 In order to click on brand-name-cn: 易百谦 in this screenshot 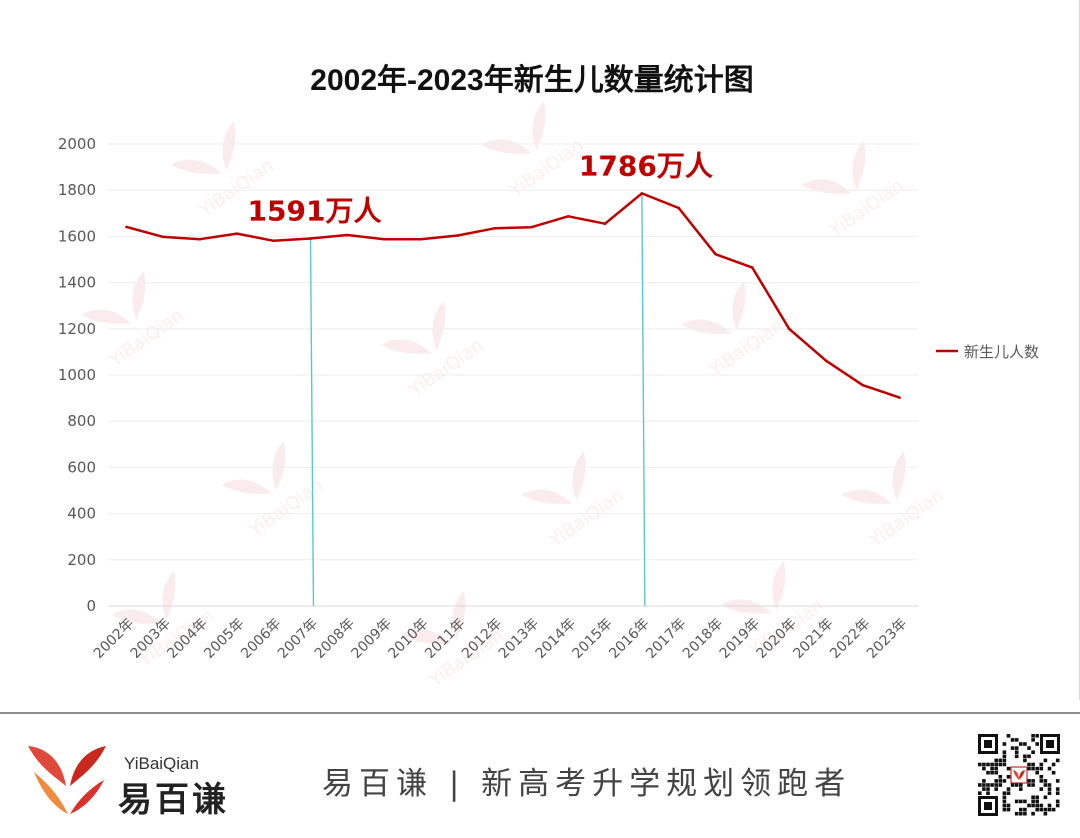, I will do `click(173, 800)`.